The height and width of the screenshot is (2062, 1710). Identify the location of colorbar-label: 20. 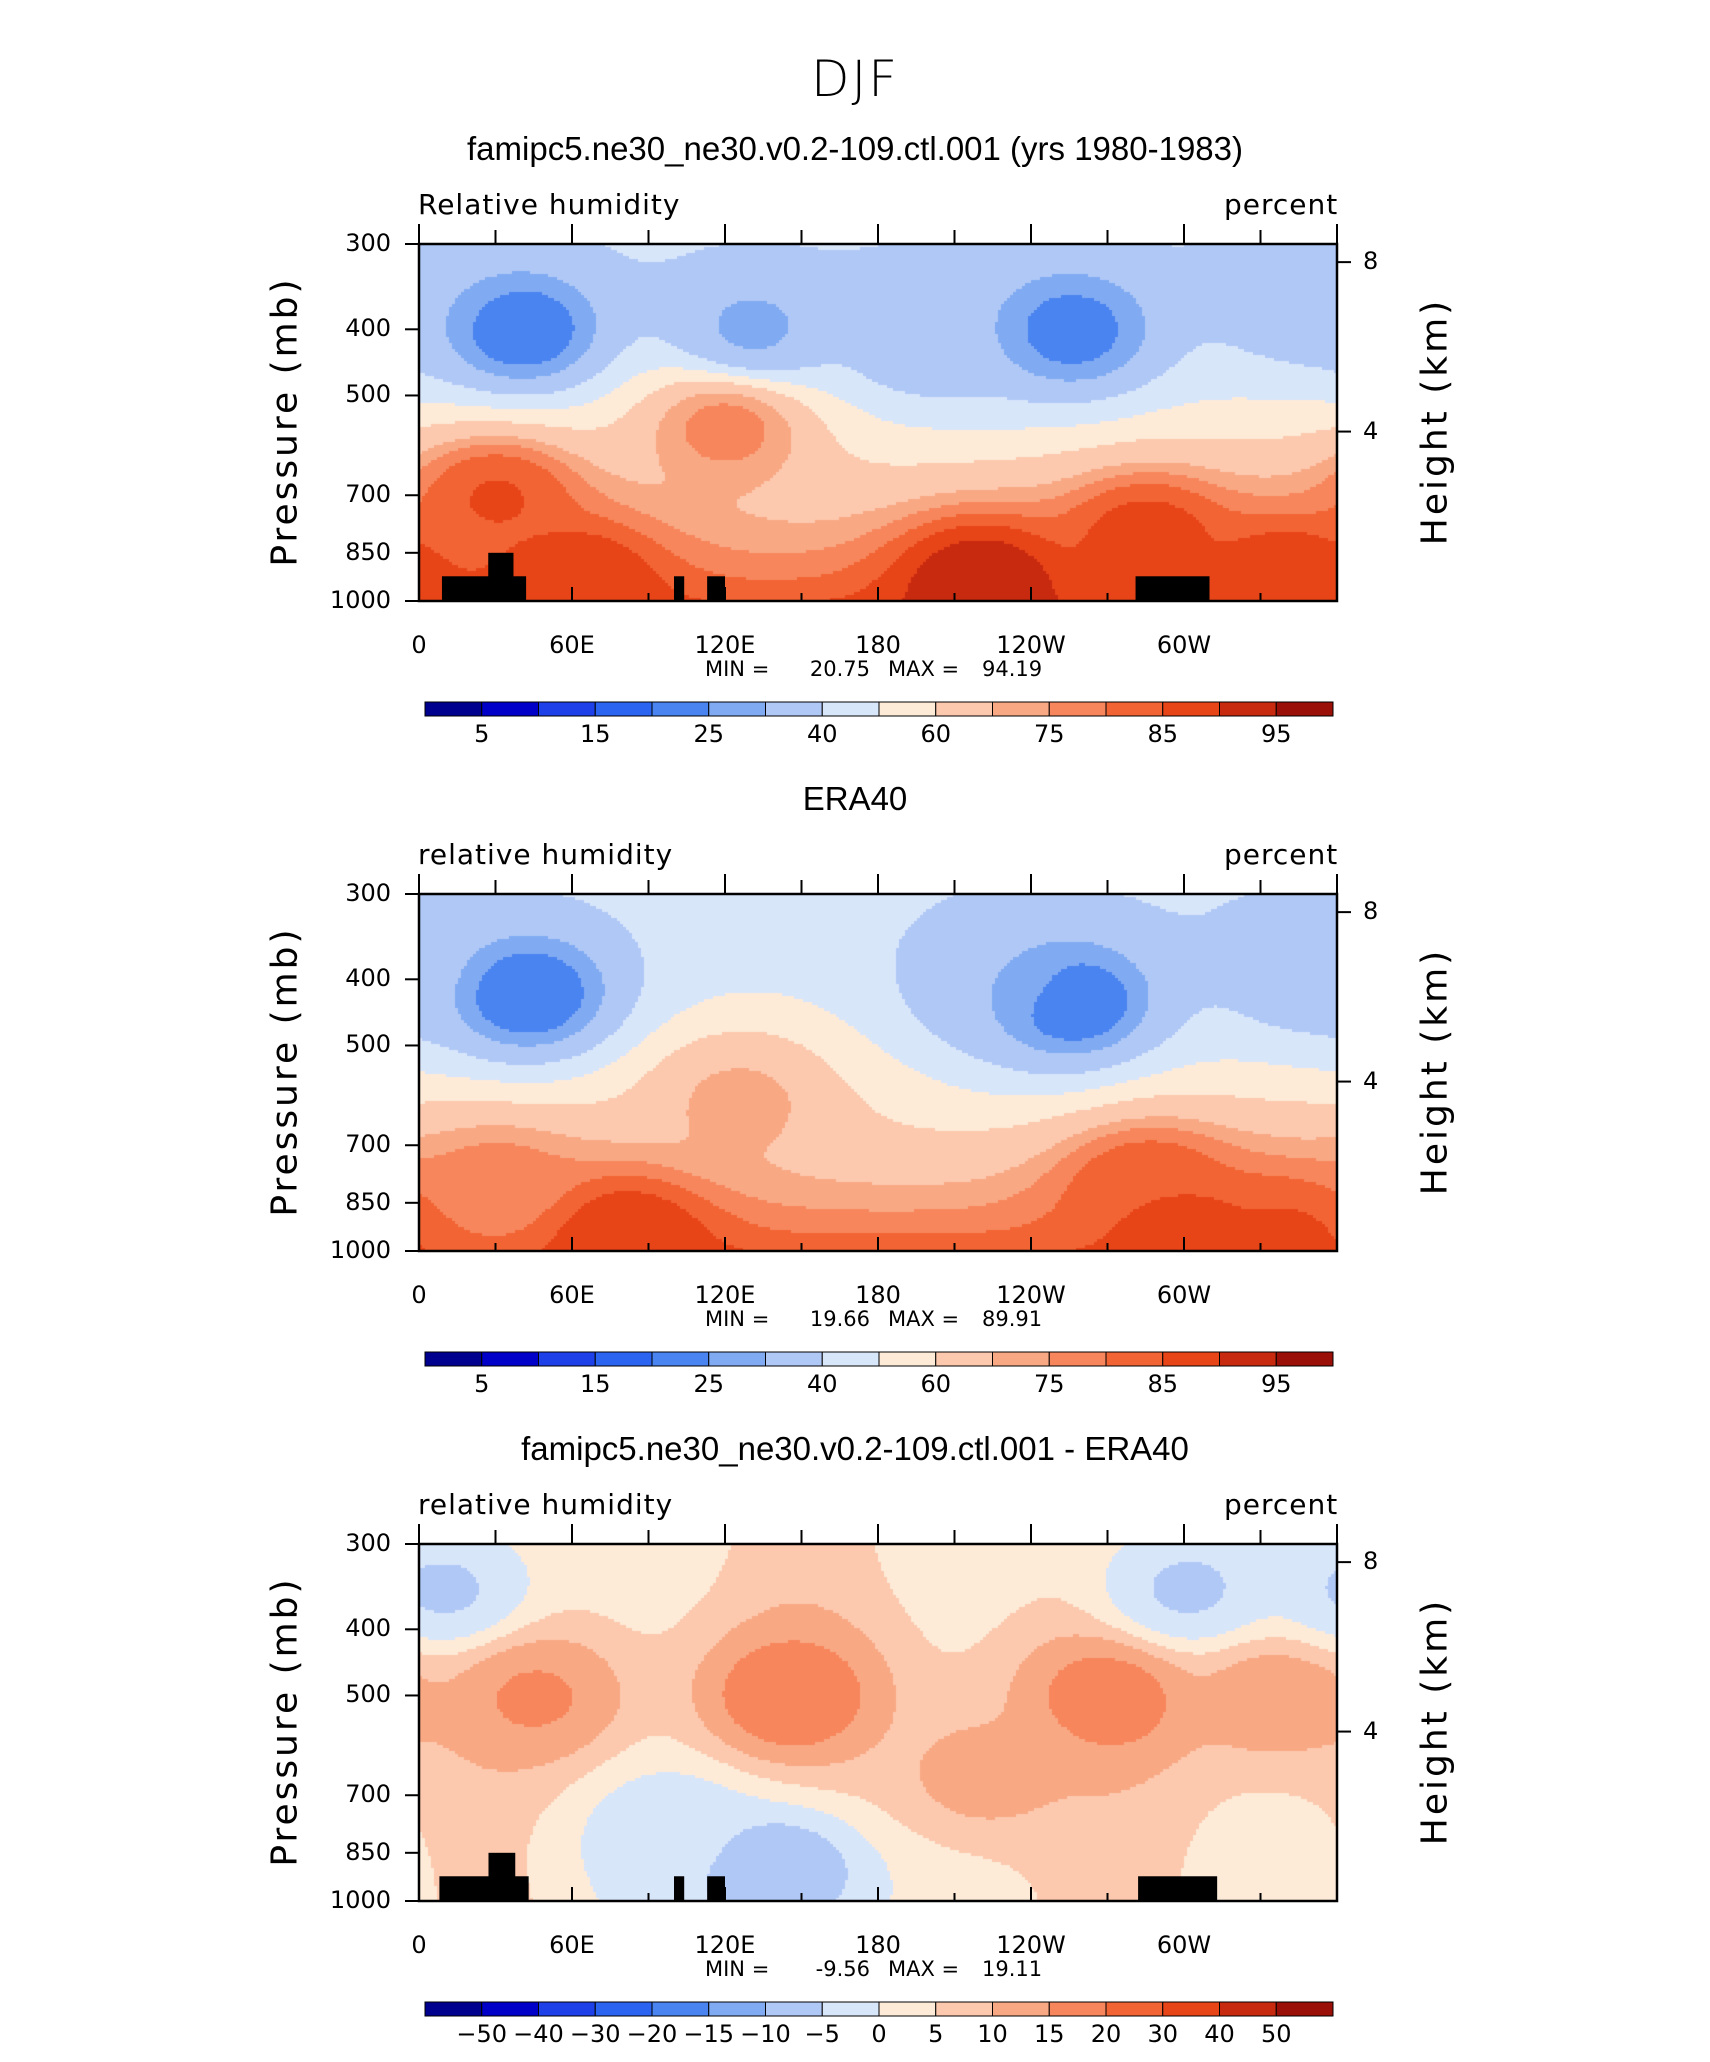
(1106, 2034).